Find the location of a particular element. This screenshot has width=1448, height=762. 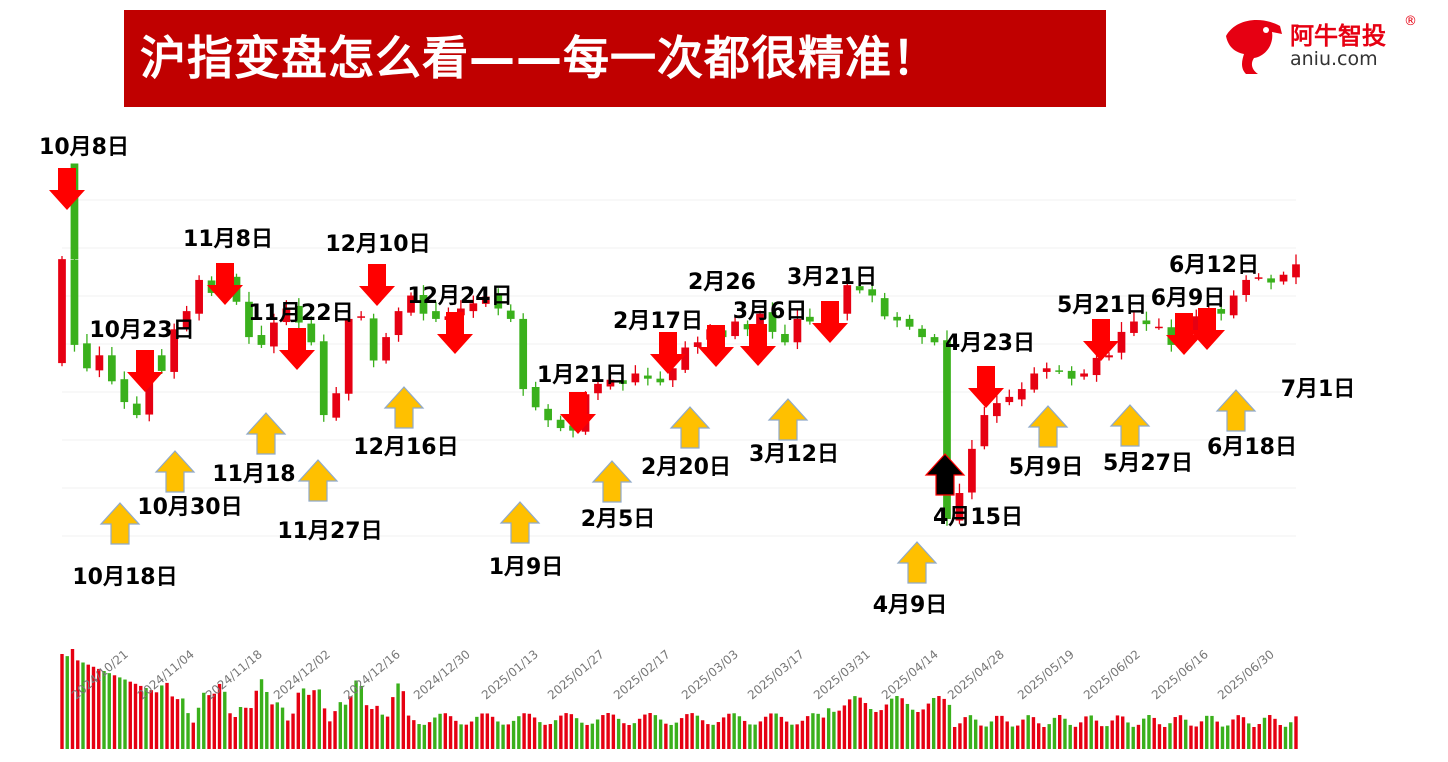

black-arrow-icon is located at coordinates (945, 474).